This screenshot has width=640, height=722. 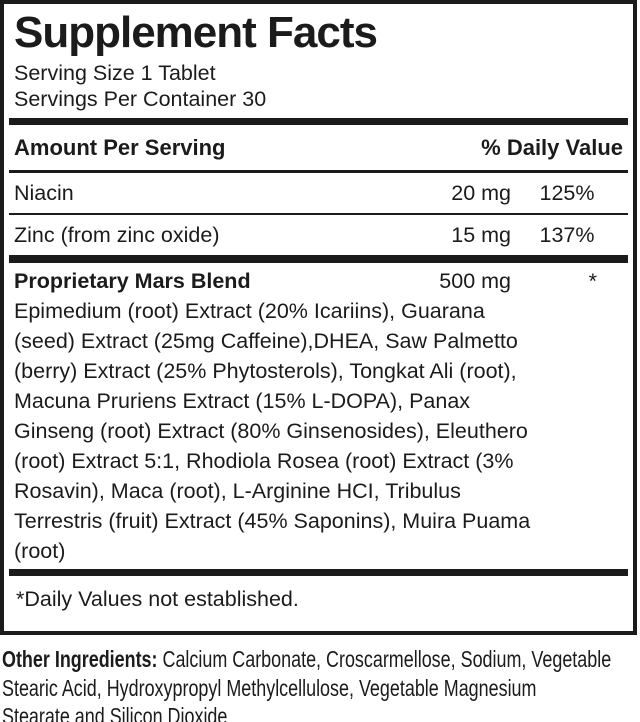 What do you see at coordinates (318, 259) in the screenshot?
I see `divider-thick-mid` at bounding box center [318, 259].